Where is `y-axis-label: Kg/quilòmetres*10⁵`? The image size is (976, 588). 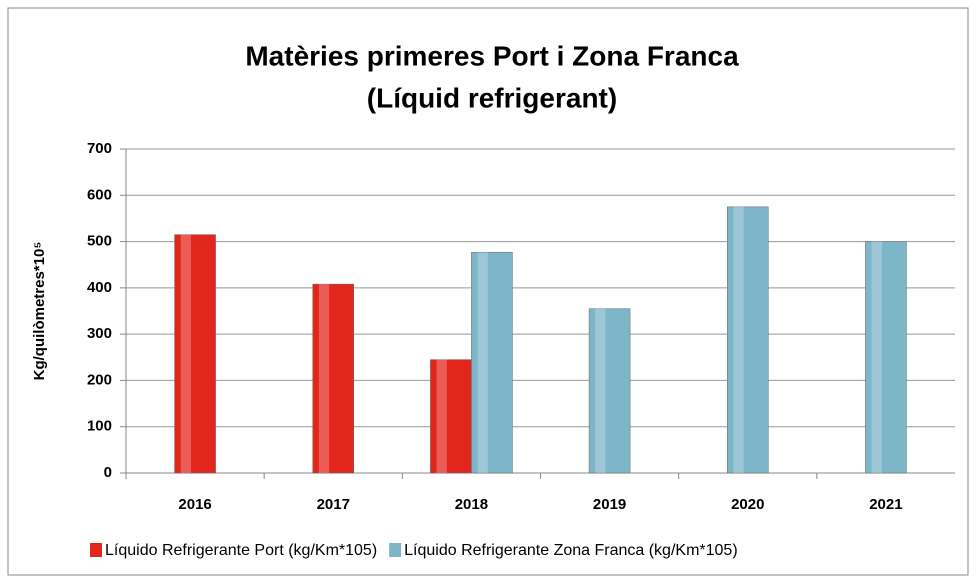 y-axis-label: Kg/quilòmetres*10⁵ is located at coordinates (39, 311).